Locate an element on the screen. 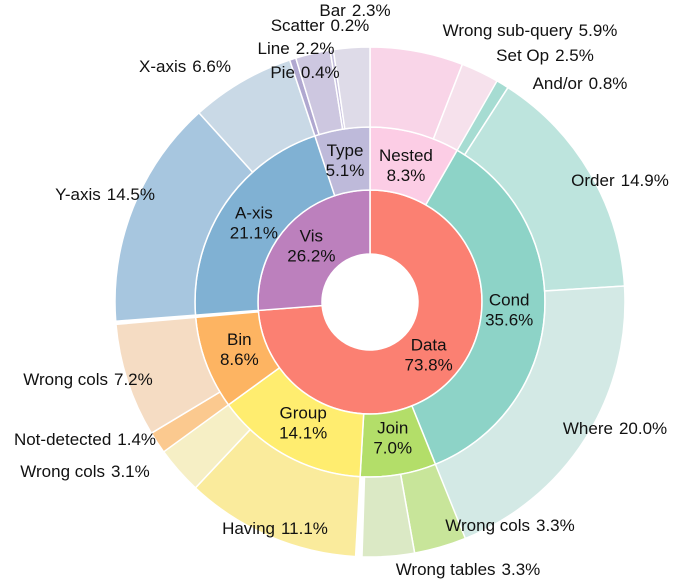 The width and height of the screenshot is (686, 585). outer-label: Wrong cols 3.3% is located at coordinates (509, 525).